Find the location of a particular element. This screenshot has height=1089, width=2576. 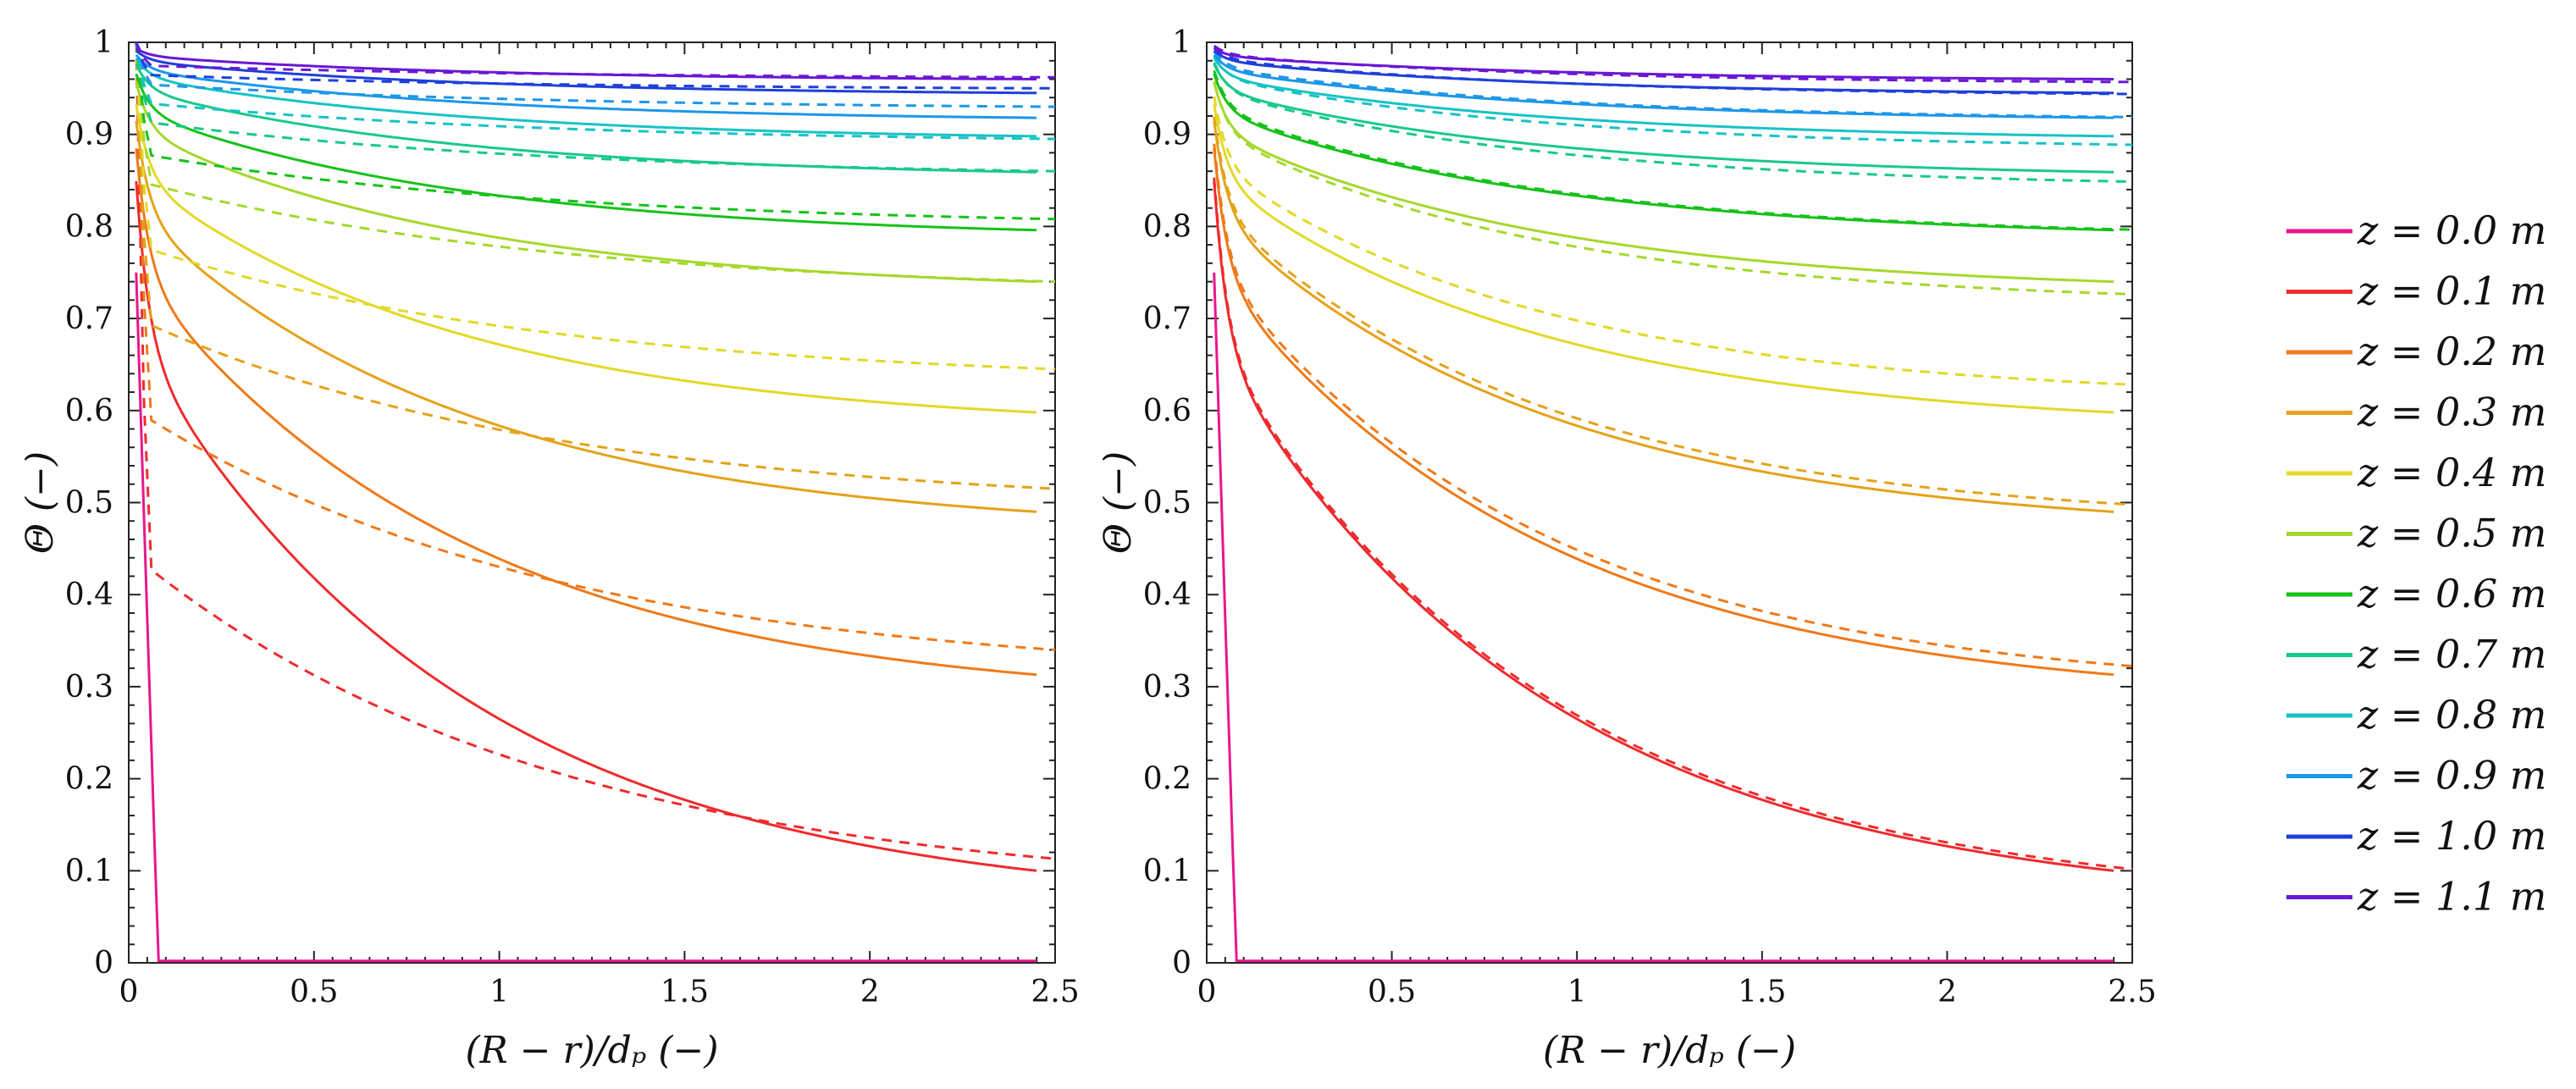

legend-label: z = 1.0 m is located at coordinates (2451, 836).